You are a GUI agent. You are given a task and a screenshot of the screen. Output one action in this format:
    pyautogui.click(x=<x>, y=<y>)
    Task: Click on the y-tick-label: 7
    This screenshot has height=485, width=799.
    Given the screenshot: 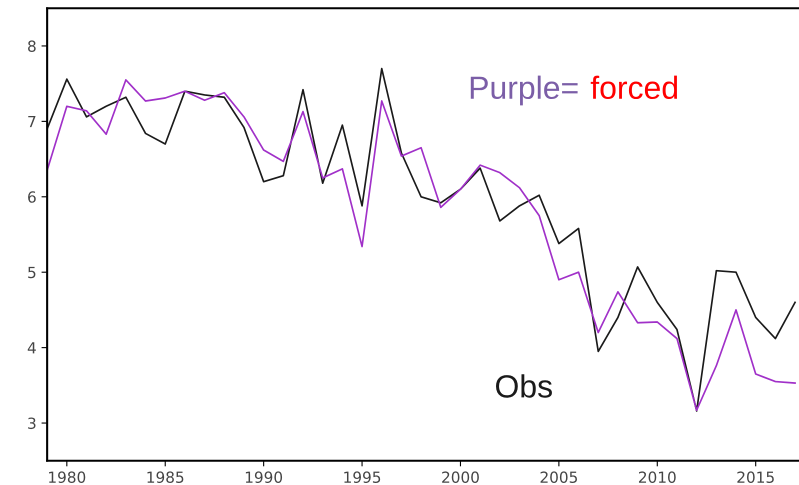 What is the action you would take?
    pyautogui.click(x=32, y=122)
    